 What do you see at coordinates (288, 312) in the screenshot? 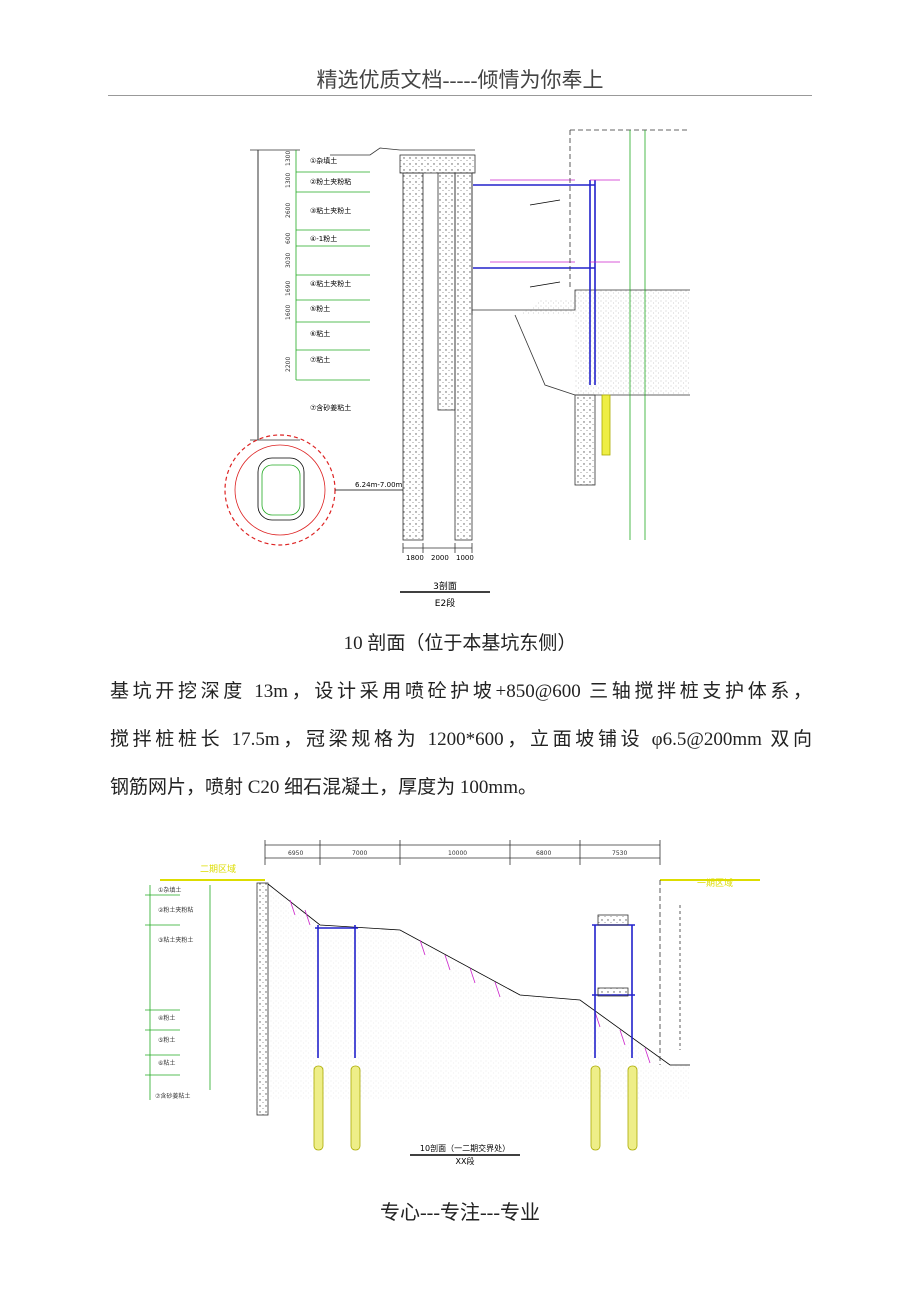
I see `layer-thickness: 1600` at bounding box center [288, 312].